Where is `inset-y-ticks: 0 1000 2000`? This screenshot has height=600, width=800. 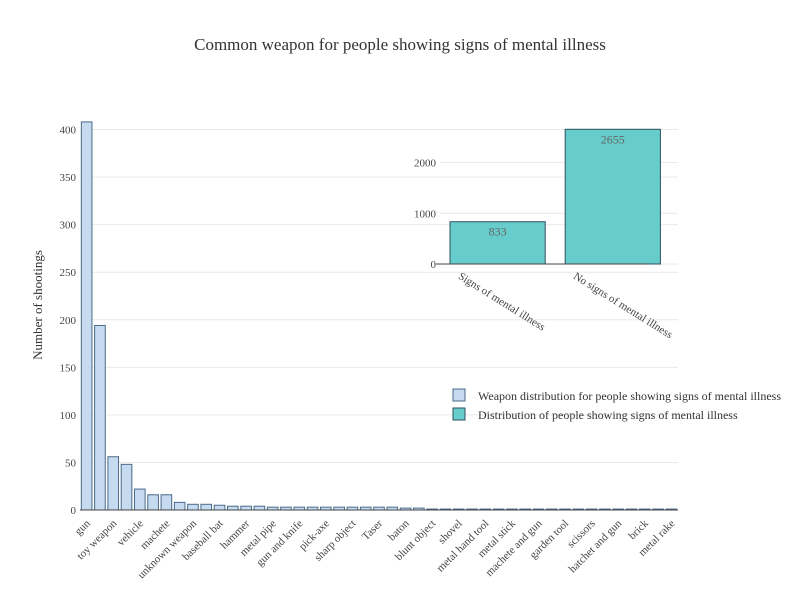
inset-y-ticks: 0 1000 2000 is located at coordinates (427, 214).